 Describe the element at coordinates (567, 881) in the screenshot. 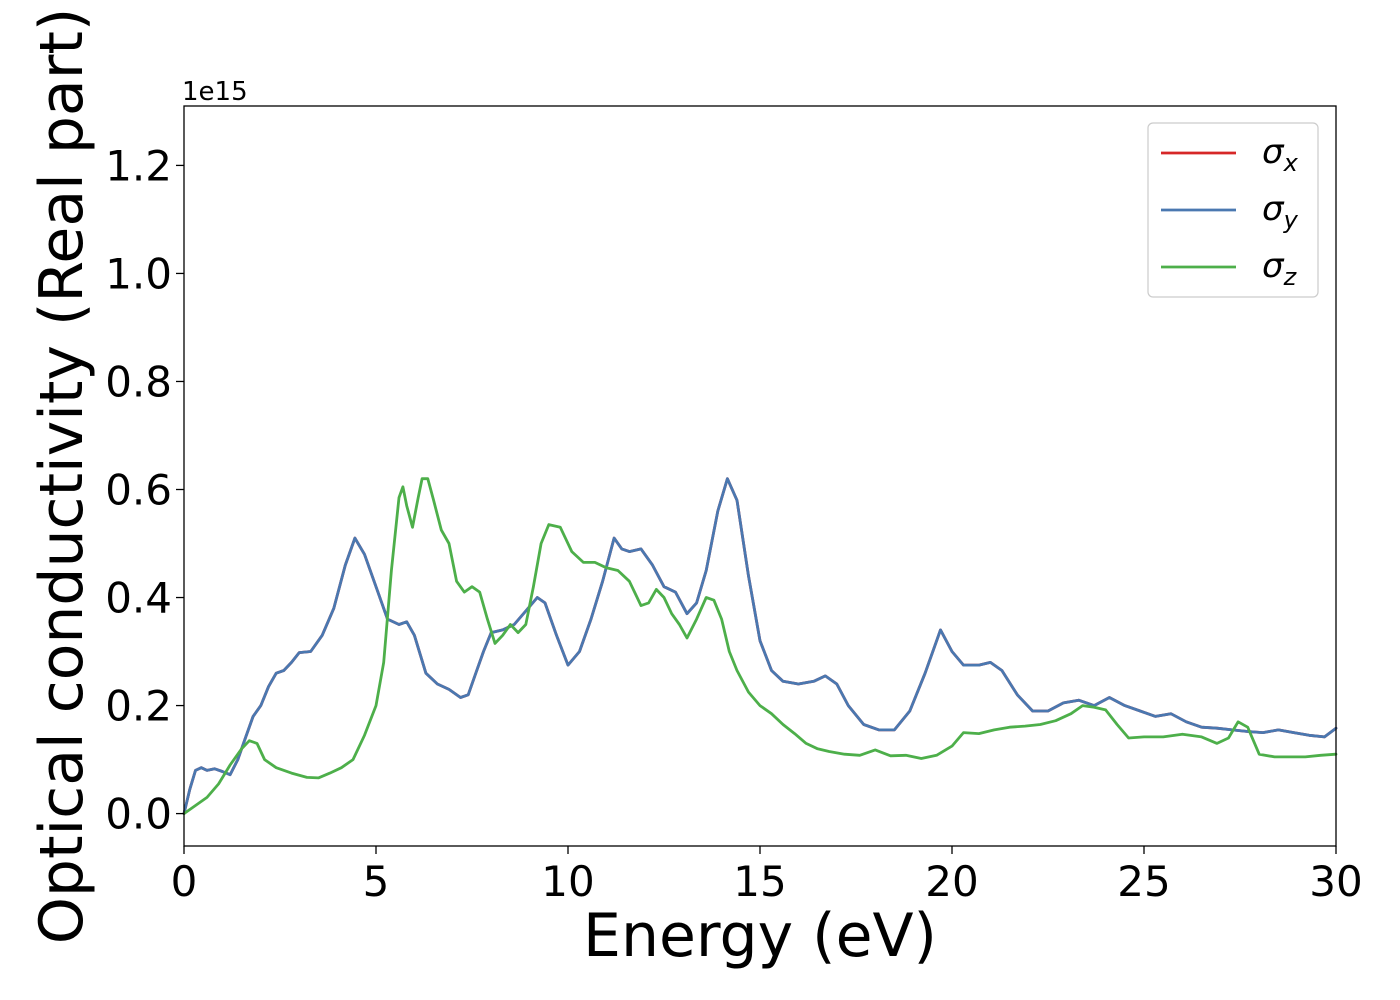

I see `x-tick-label: 10` at that location.